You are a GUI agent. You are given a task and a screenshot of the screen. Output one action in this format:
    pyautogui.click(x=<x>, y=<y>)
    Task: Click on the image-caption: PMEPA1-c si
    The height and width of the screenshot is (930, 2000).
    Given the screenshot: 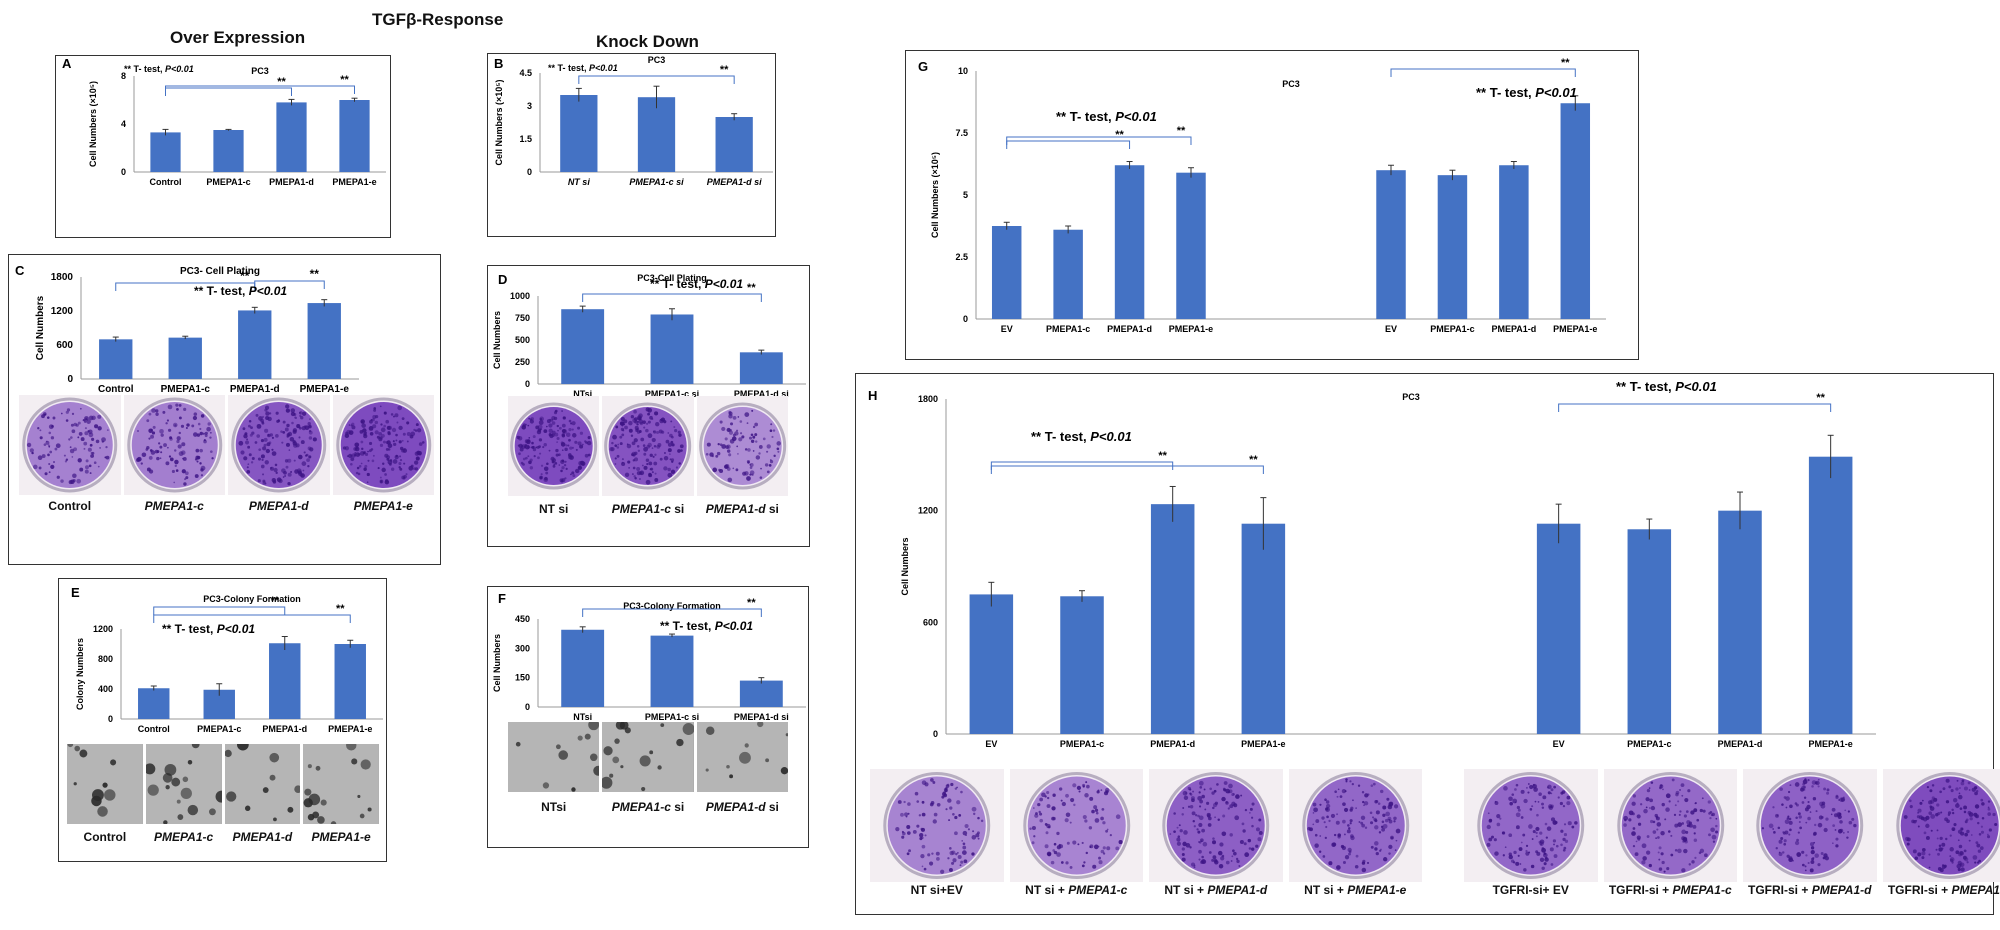 What is the action you would take?
    pyautogui.click(x=648, y=509)
    